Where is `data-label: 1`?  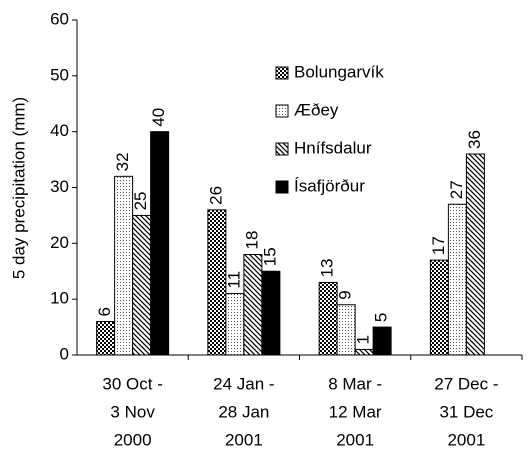
data-label: 1 is located at coordinates (363, 339).